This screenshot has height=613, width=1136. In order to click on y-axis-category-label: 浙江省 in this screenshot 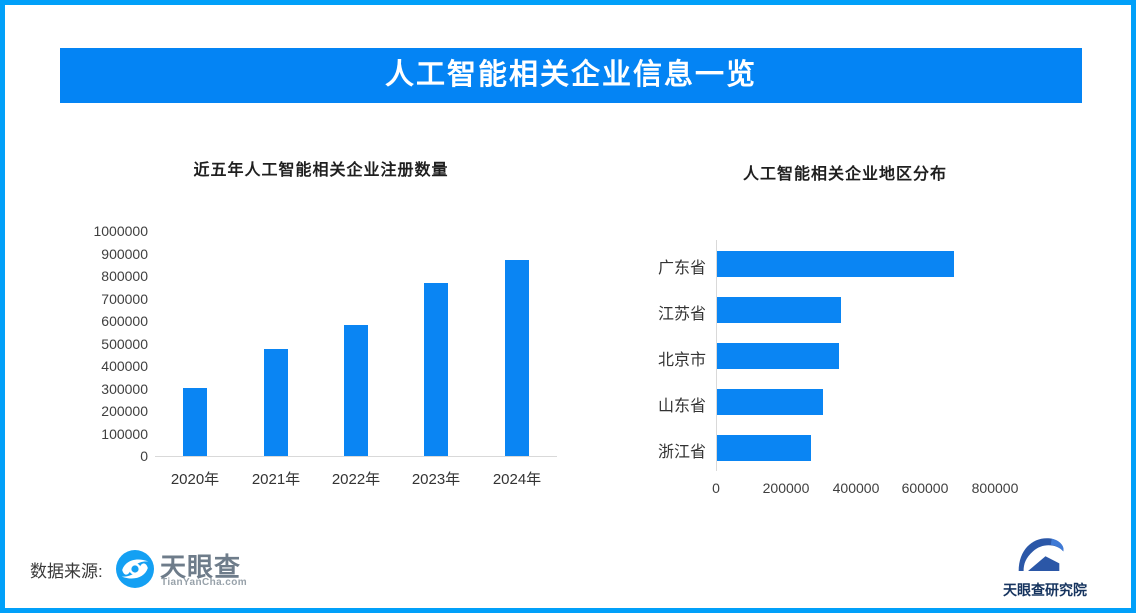, I will do `click(681, 452)`.